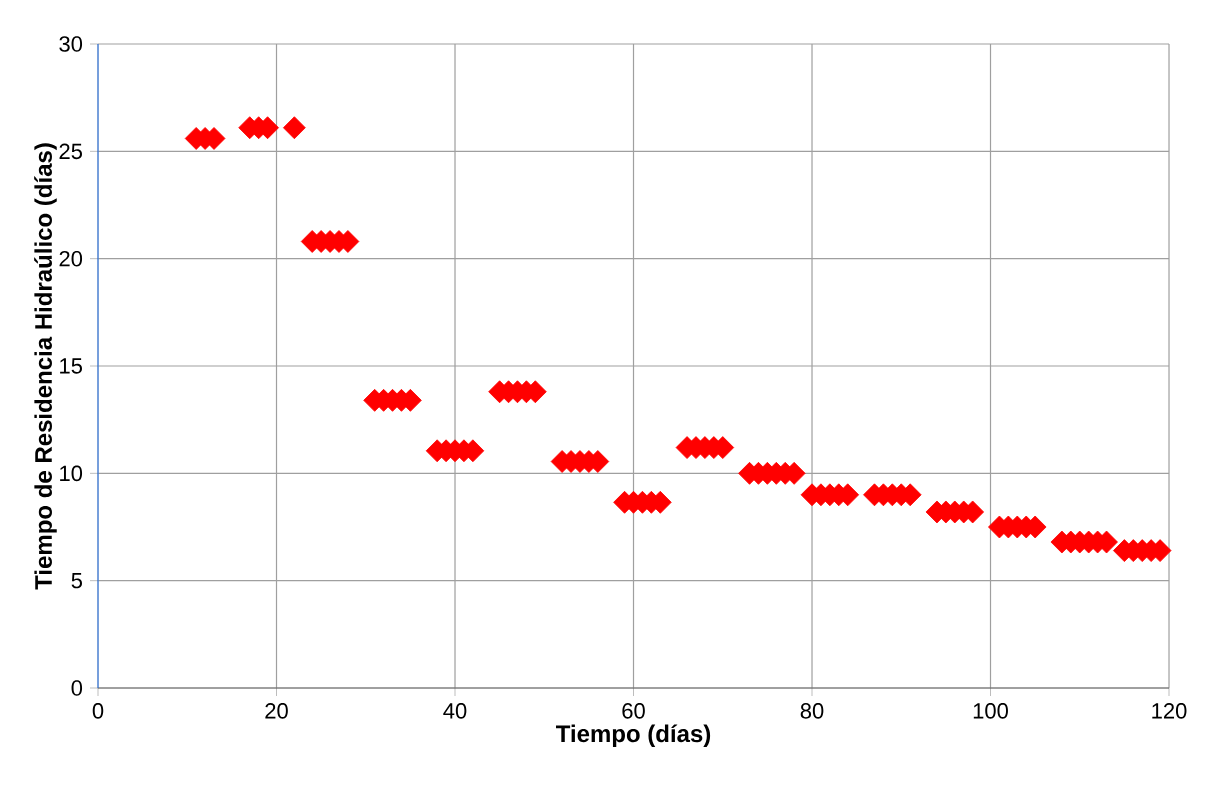 Image resolution: width=1210 pixels, height=794 pixels. What do you see at coordinates (990, 711) in the screenshot?
I see `x-tick-label: 100` at bounding box center [990, 711].